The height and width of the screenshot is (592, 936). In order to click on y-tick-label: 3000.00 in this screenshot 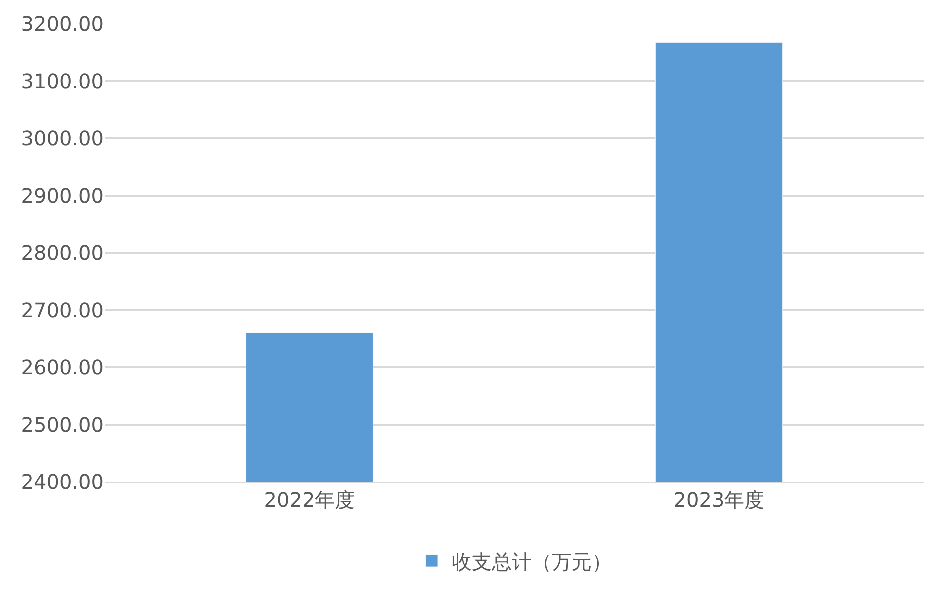, I will do `click(62, 138)`.